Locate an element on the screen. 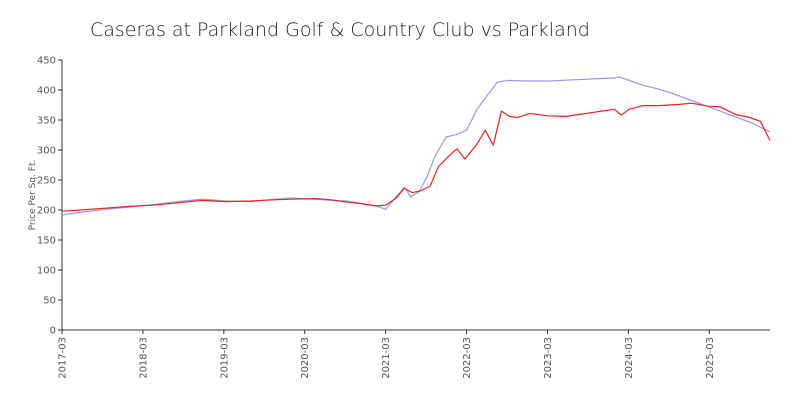 The width and height of the screenshot is (800, 400). y-tick-label: 250 is located at coordinates (46, 181).